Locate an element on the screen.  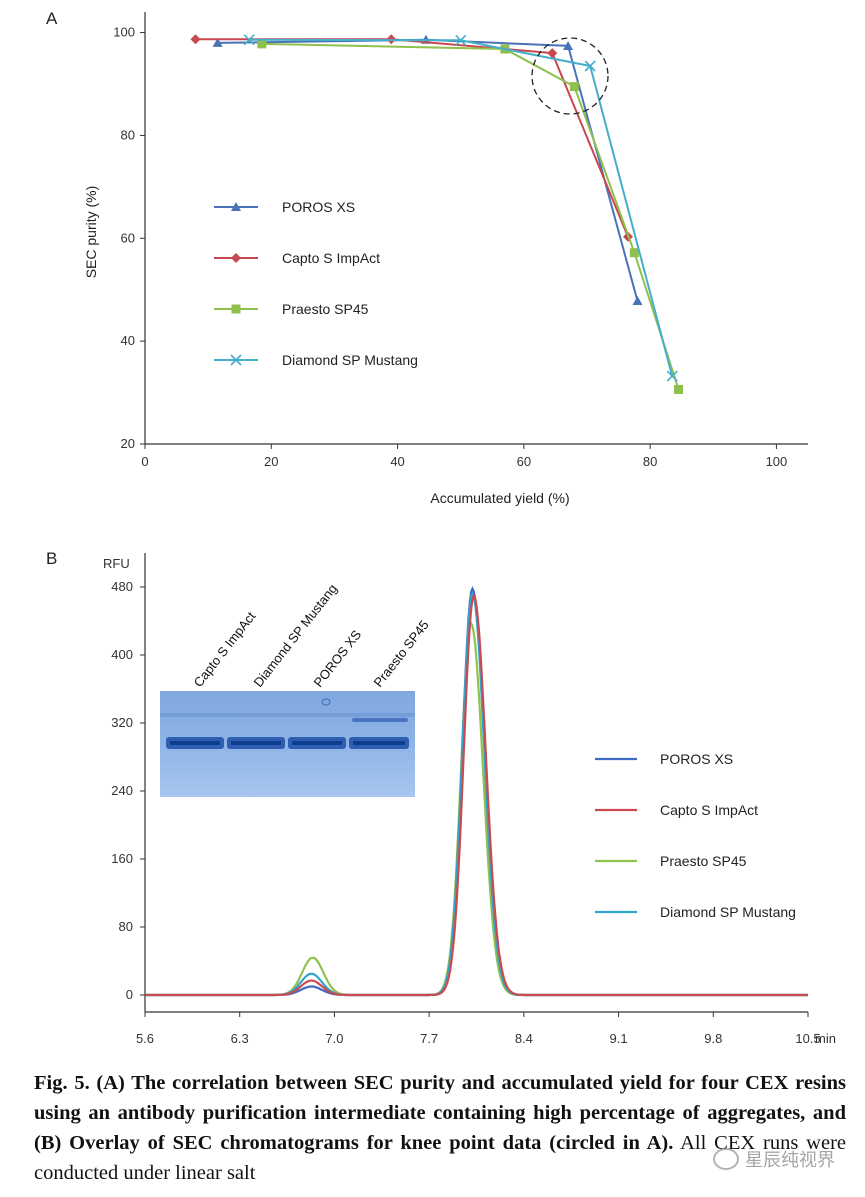
panel-b-x-unit: min is located at coordinates (825, 1038).